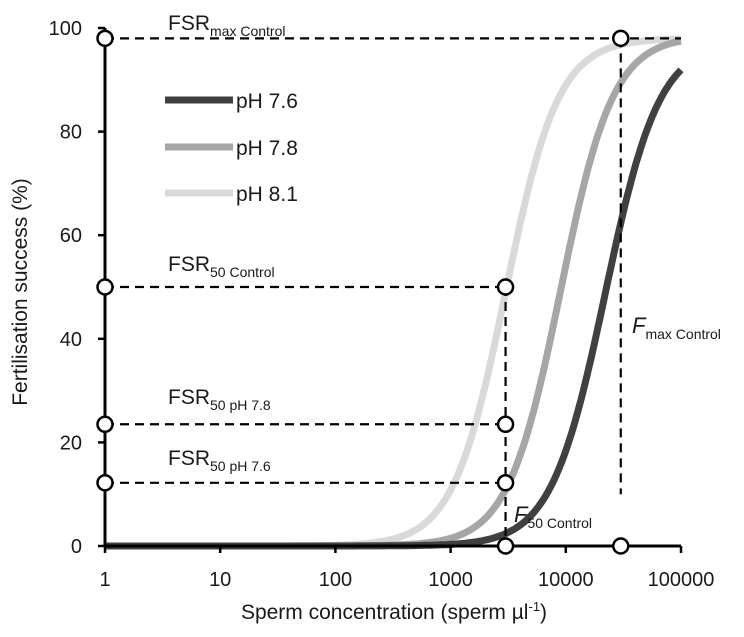  I want to click on x-axis-title: Sperm concentration (sperm µl-1), so click(394, 611).